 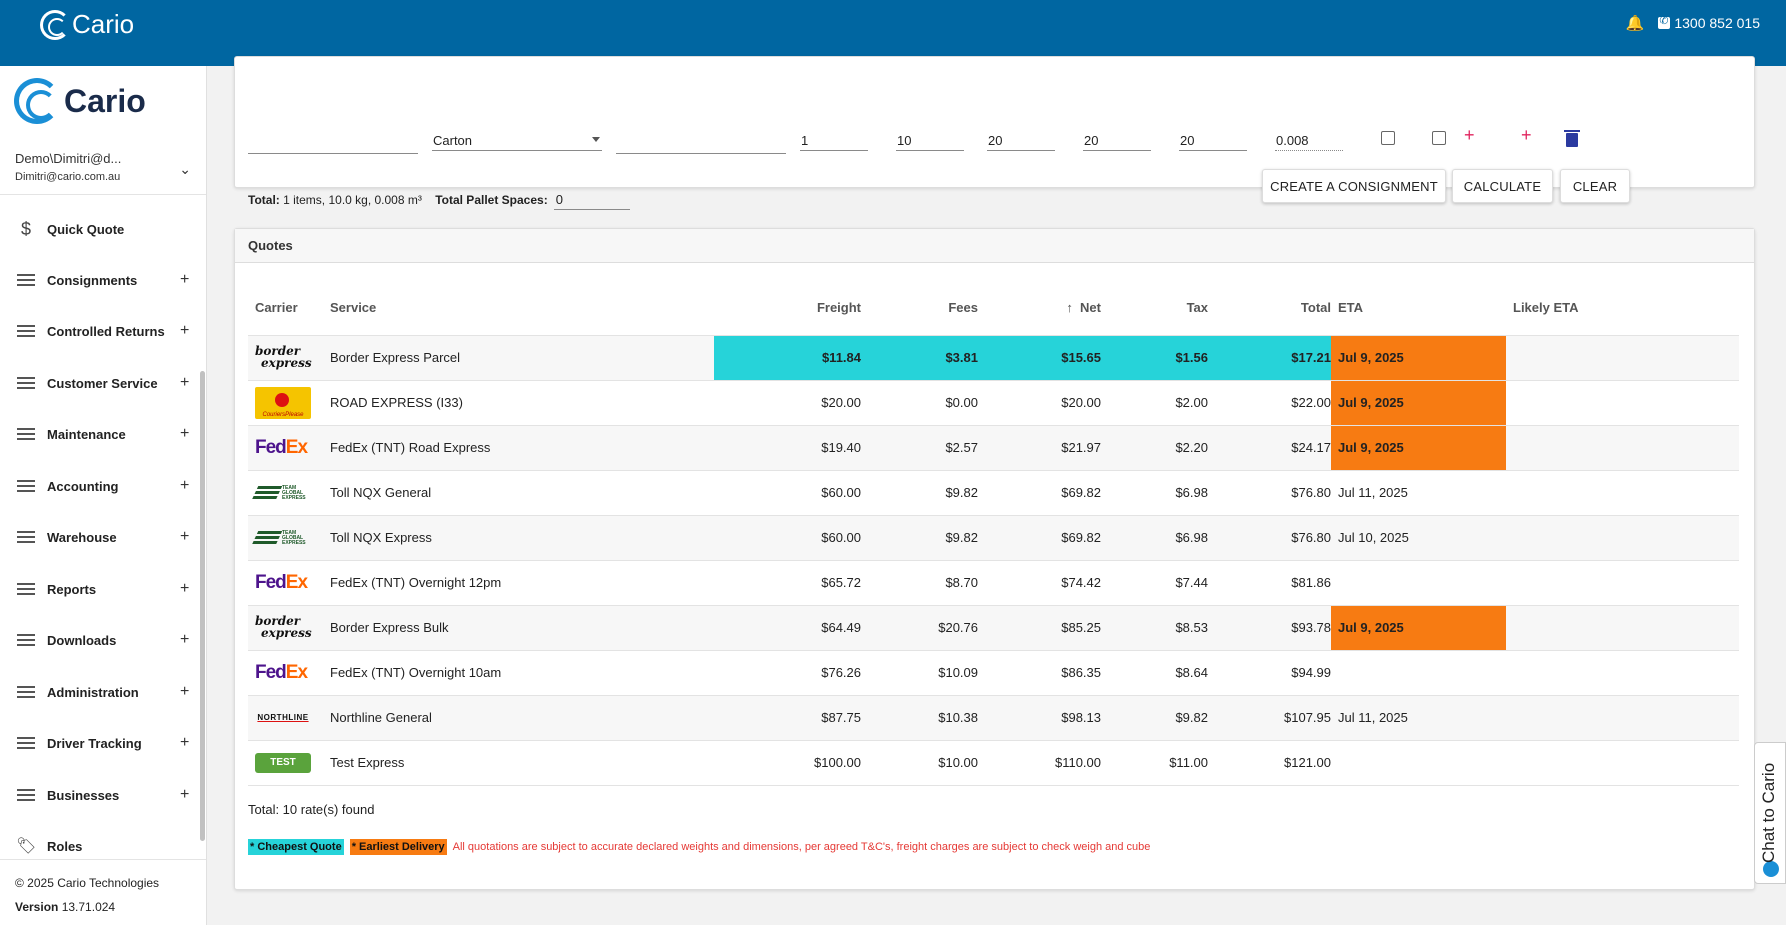 I want to click on sidebar-item-accounting: Accounting +, so click(x=103, y=486).